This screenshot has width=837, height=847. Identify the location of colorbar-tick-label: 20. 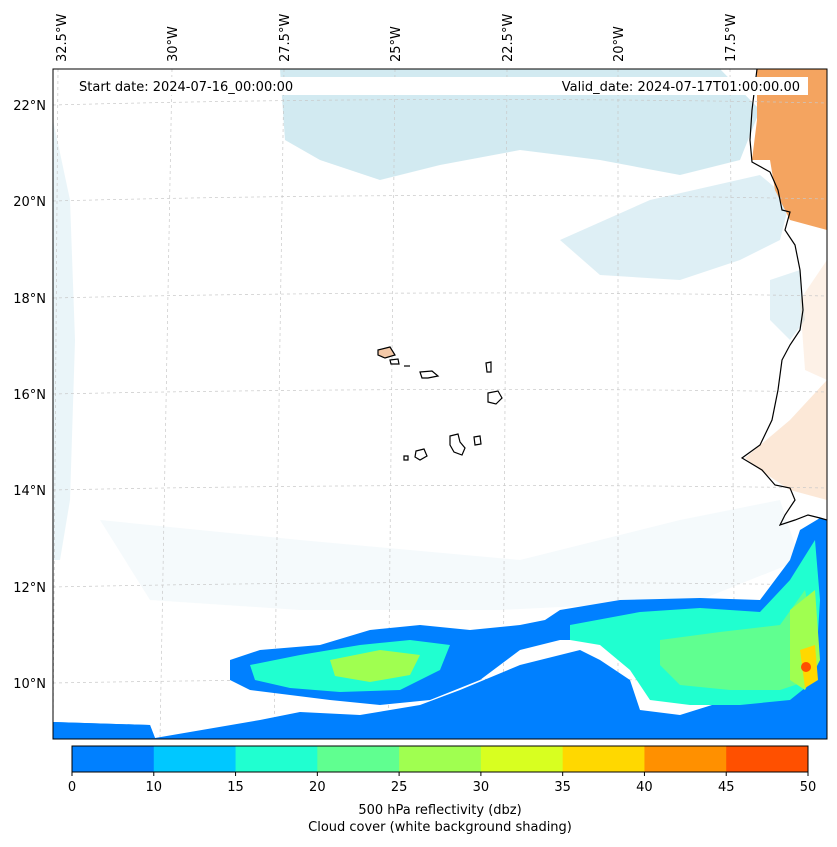
(317, 787).